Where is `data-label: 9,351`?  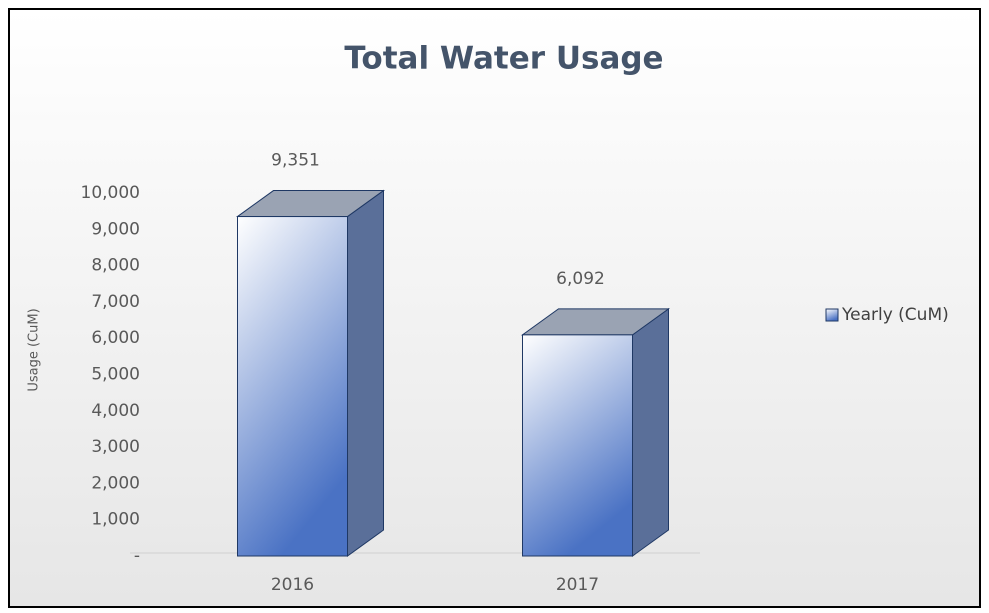
data-label: 9,351 is located at coordinates (295, 161).